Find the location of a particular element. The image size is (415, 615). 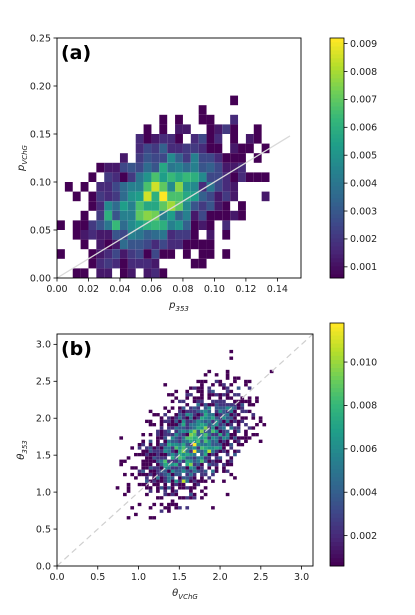

colorbar-tick-label: 0.006 is located at coordinates (363, 449).